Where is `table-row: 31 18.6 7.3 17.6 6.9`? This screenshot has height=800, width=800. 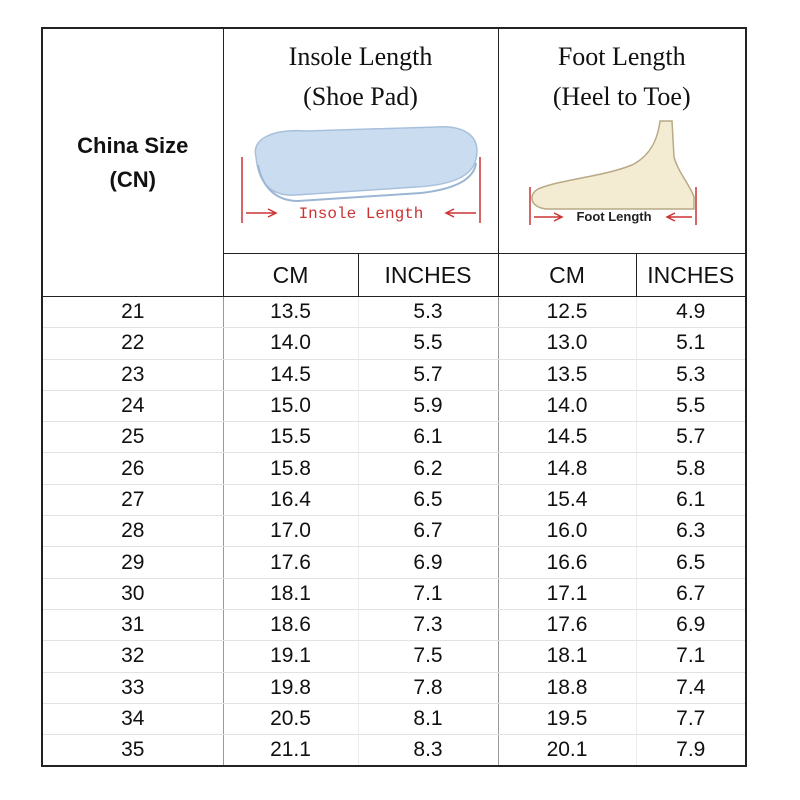
table-row: 31 18.6 7.3 17.6 6.9 is located at coordinates (394, 625).